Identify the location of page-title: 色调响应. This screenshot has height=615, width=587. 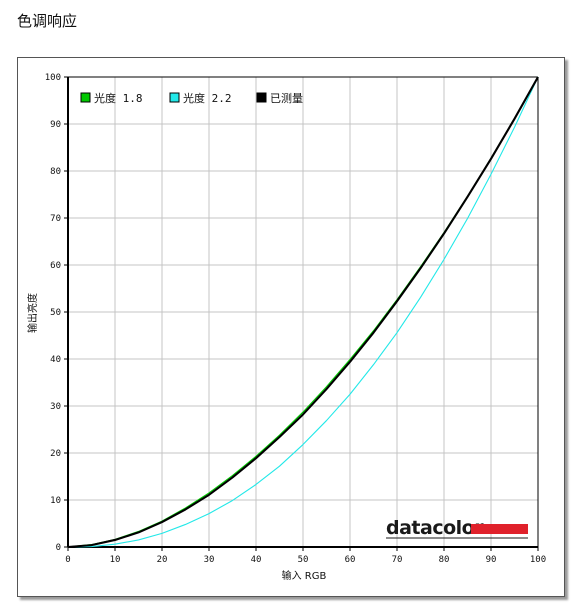
(47, 21).